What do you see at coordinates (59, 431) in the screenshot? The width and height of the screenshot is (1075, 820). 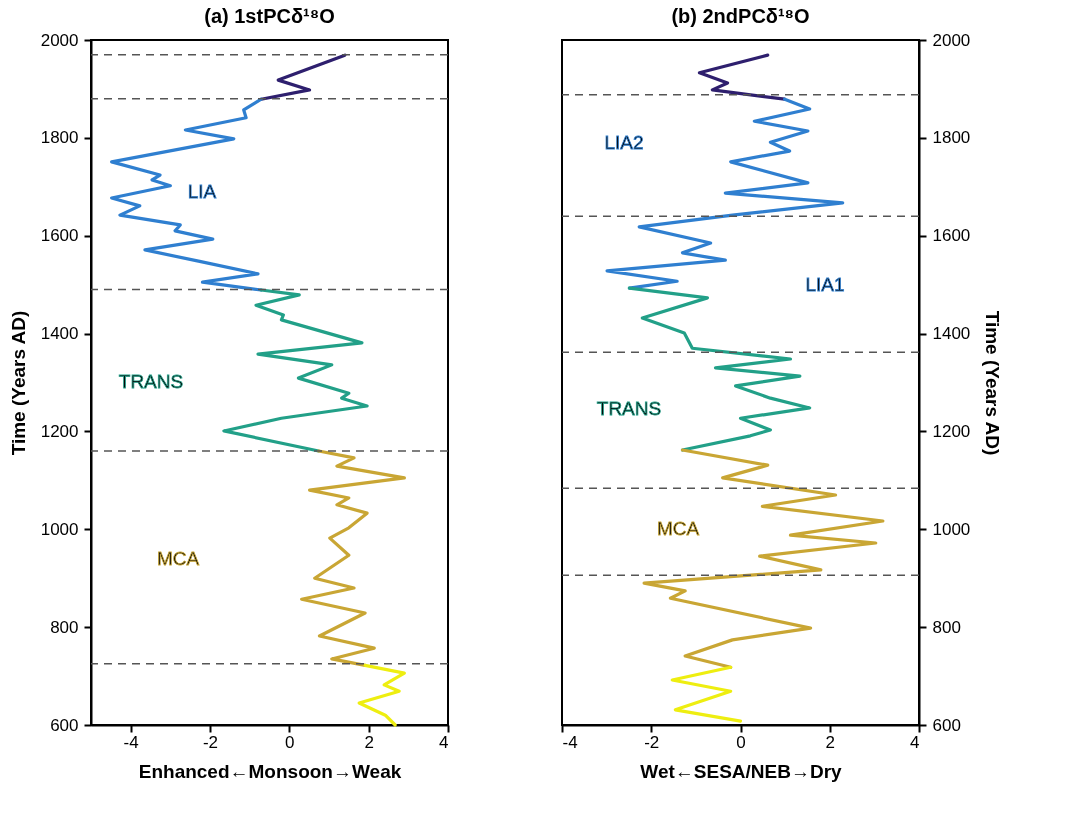 I see `y-tick-label: 1200` at bounding box center [59, 431].